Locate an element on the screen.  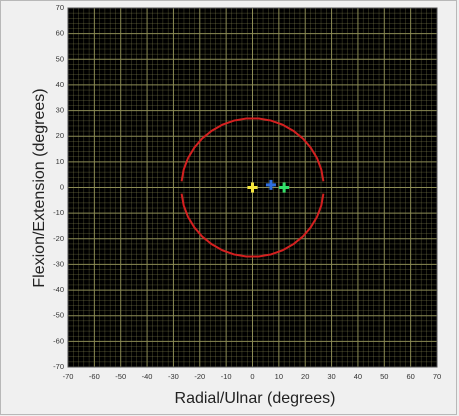
y-tick-label: 30 is located at coordinates (60, 110).